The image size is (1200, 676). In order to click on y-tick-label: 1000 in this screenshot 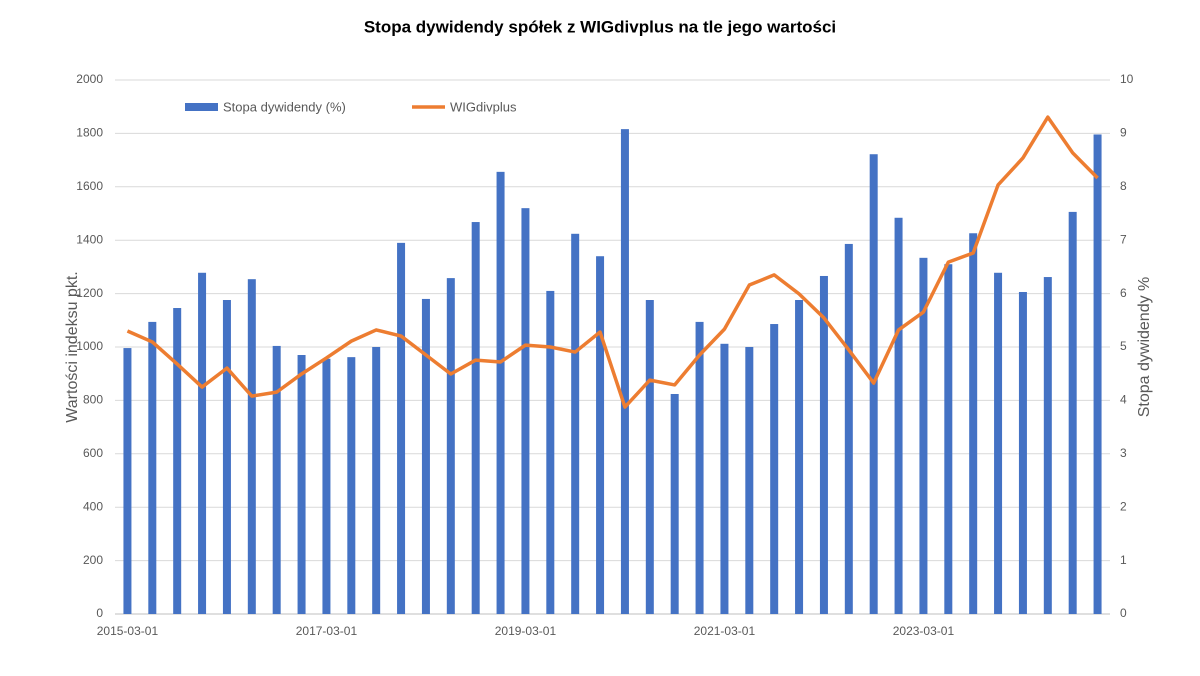, I will do `click(89, 346)`.